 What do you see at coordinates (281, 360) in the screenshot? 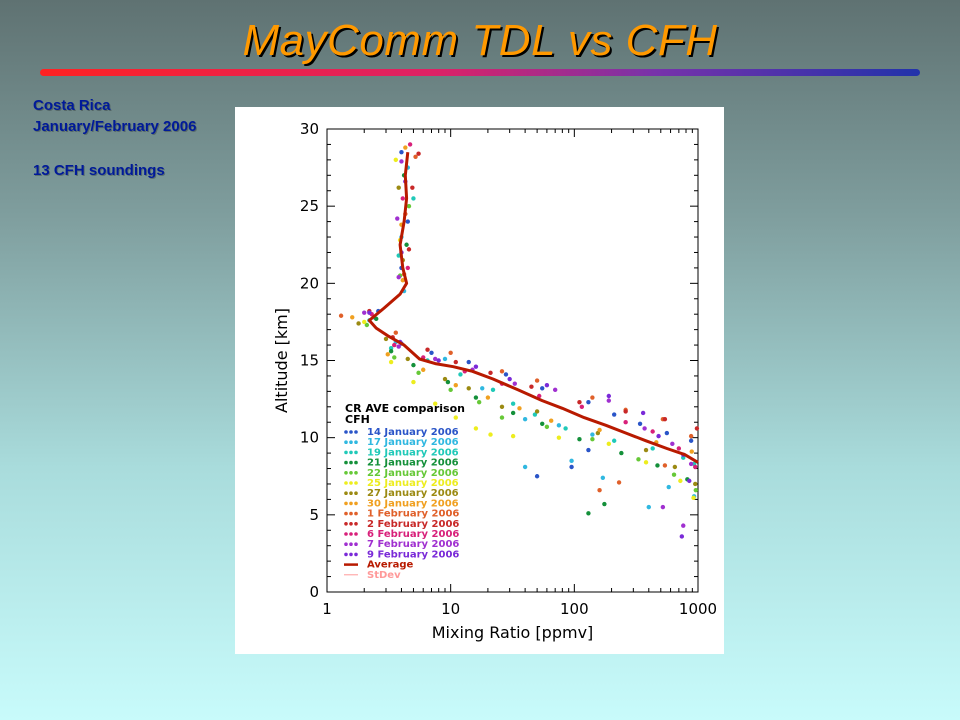
I see `y-axis-label: Altitude [km]` at bounding box center [281, 360].